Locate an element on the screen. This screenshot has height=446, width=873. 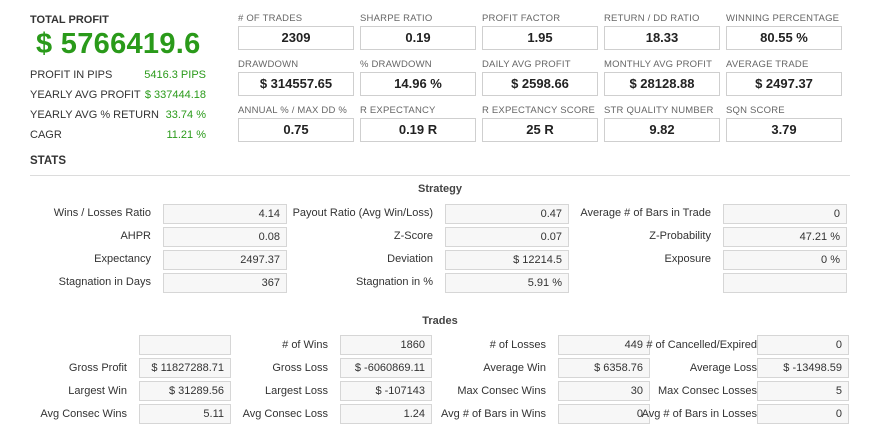
stat-value-stagnation-pct: 5.91 % is located at coordinates (507, 283).